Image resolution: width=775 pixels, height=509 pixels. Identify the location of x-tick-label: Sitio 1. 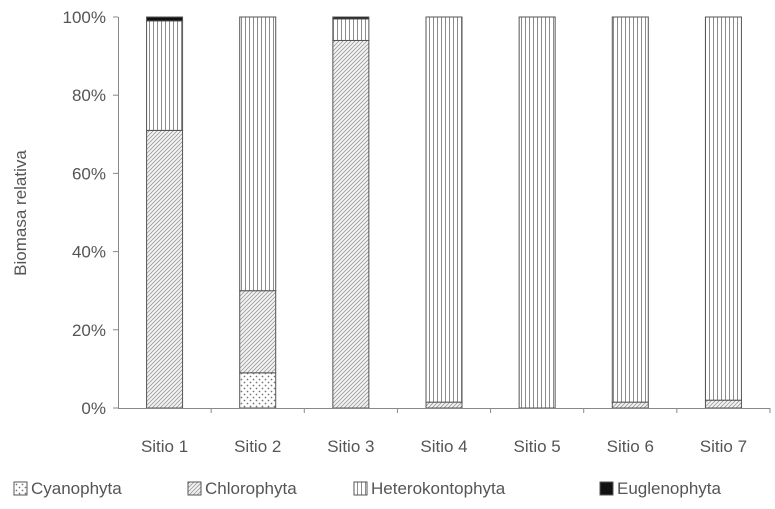
(164, 446).